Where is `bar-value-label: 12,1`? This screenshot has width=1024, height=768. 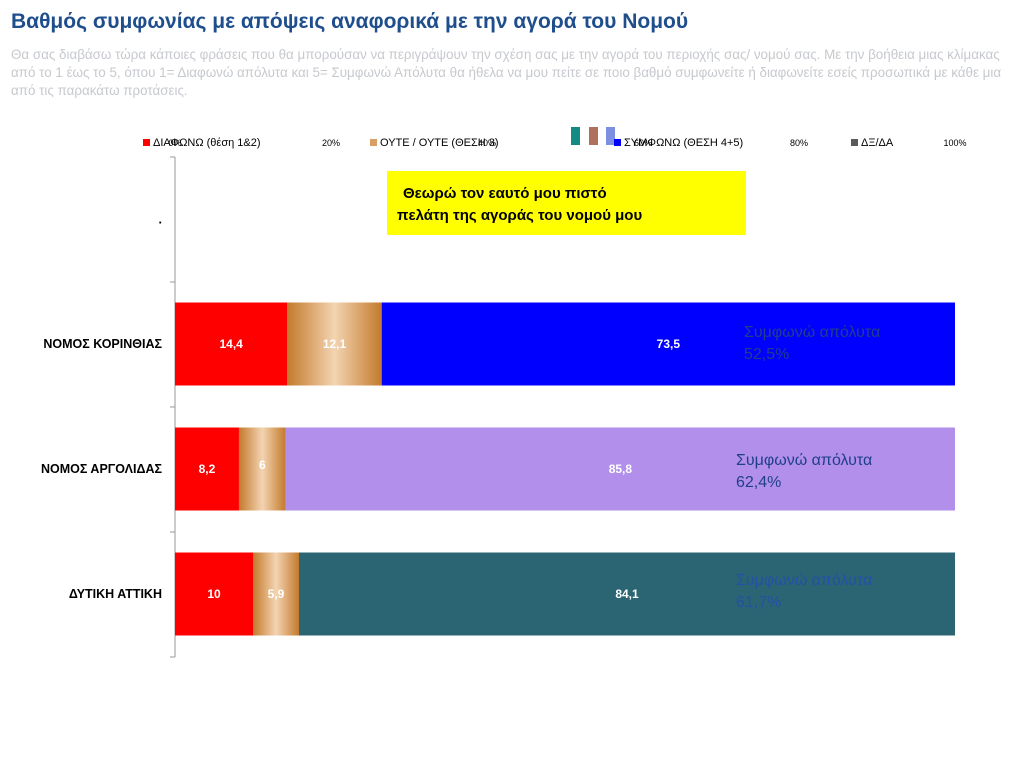 bar-value-label: 12,1 is located at coordinates (335, 344).